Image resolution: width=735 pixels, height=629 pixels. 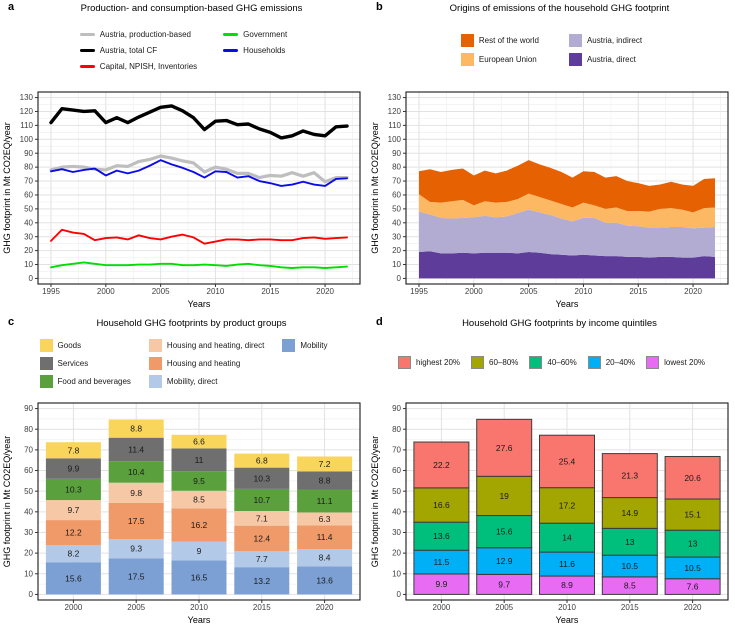 I want to click on legend-column: Goods Services Food and beverages, so click(x=85, y=363).